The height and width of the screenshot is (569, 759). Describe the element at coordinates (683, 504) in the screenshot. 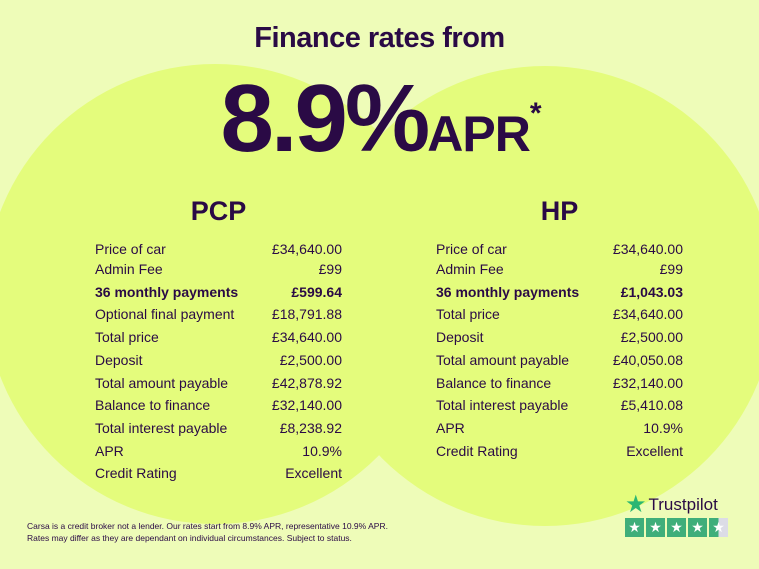

I see `trustpilot-label: Trustpilot` at that location.